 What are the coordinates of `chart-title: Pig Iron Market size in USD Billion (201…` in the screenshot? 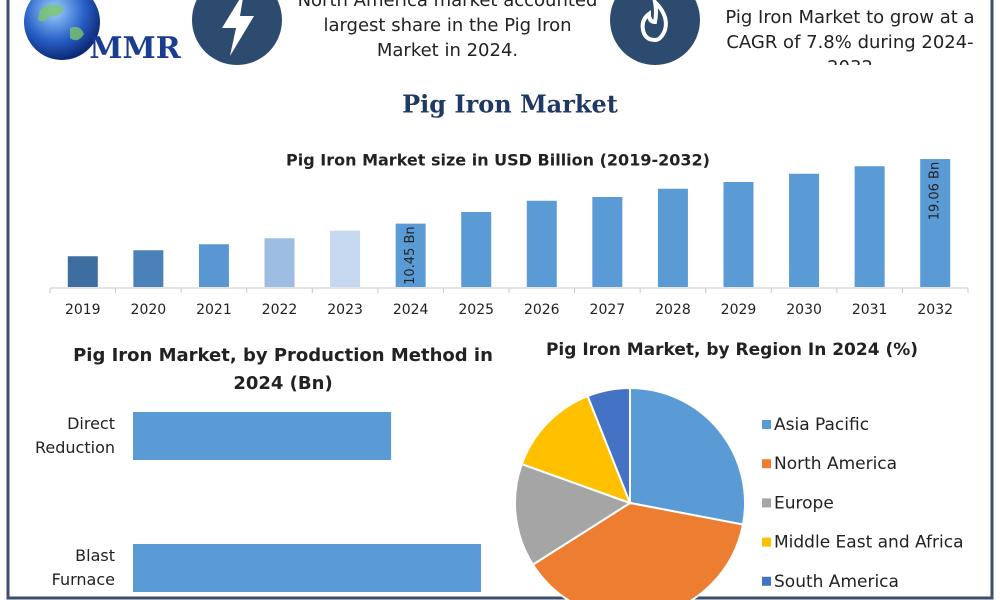 It's located at (498, 160).